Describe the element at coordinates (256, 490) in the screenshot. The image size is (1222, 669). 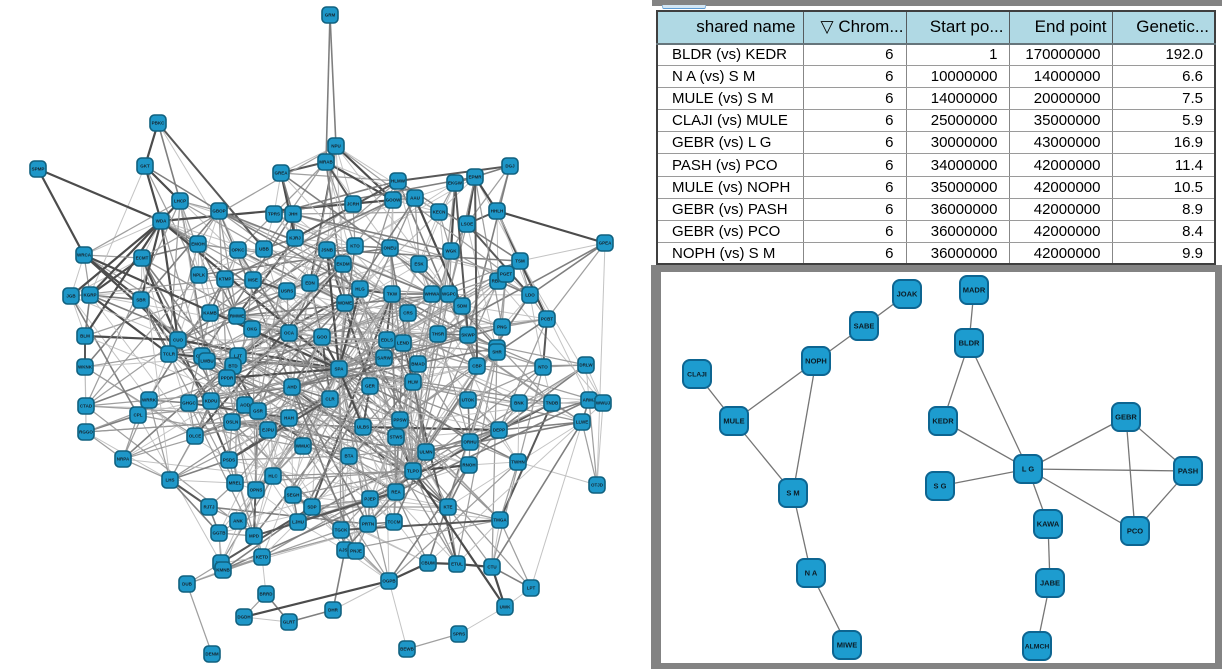
I see `svg-text: OPNS` at that location.